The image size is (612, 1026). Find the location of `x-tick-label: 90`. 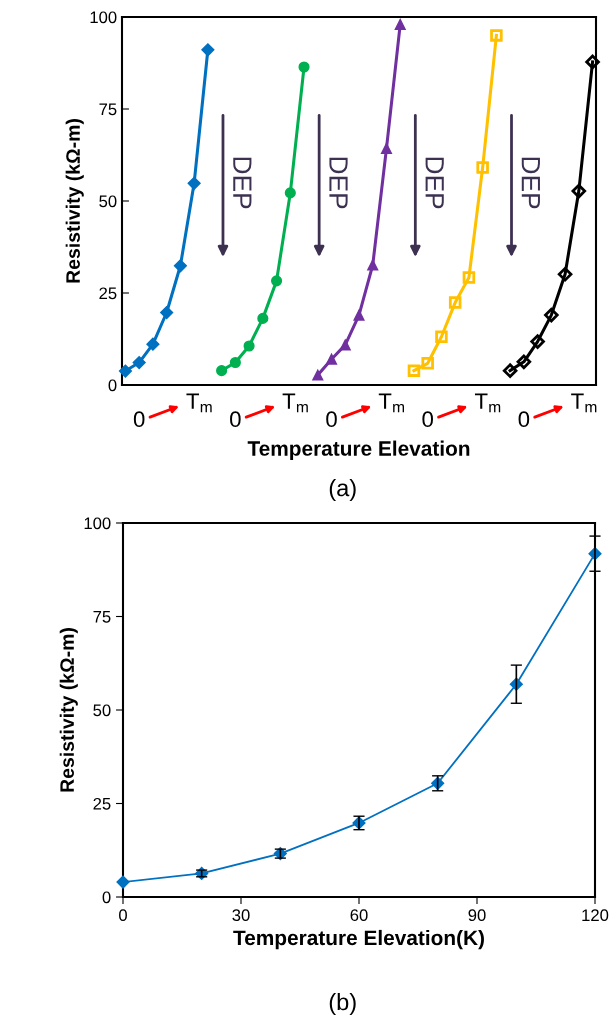

x-tick-label: 90 is located at coordinates (477, 915).